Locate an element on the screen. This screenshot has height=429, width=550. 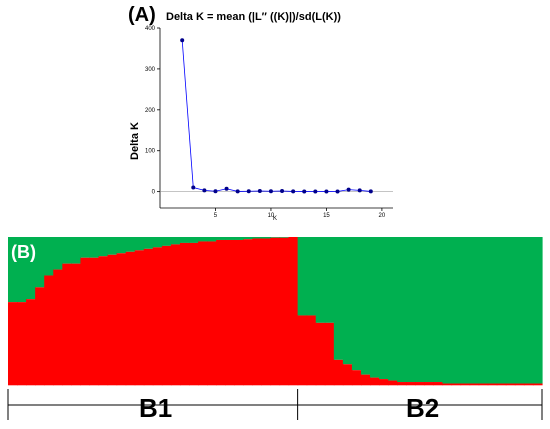
x-tick-label: 20 is located at coordinates (382, 216).